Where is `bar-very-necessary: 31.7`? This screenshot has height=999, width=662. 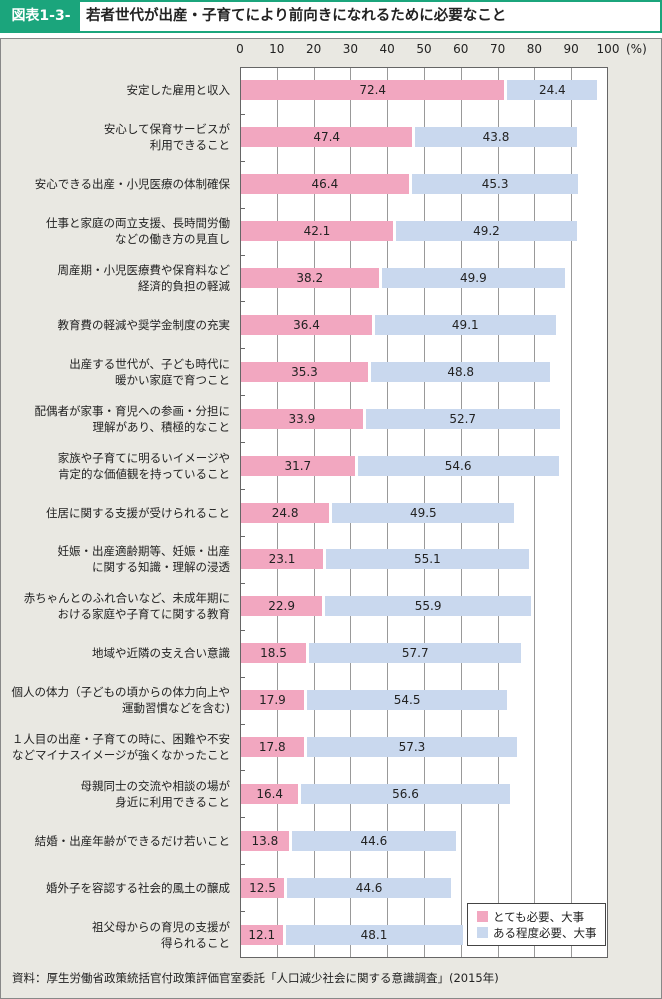
bar-very-necessary: 31.7 is located at coordinates (299, 465).